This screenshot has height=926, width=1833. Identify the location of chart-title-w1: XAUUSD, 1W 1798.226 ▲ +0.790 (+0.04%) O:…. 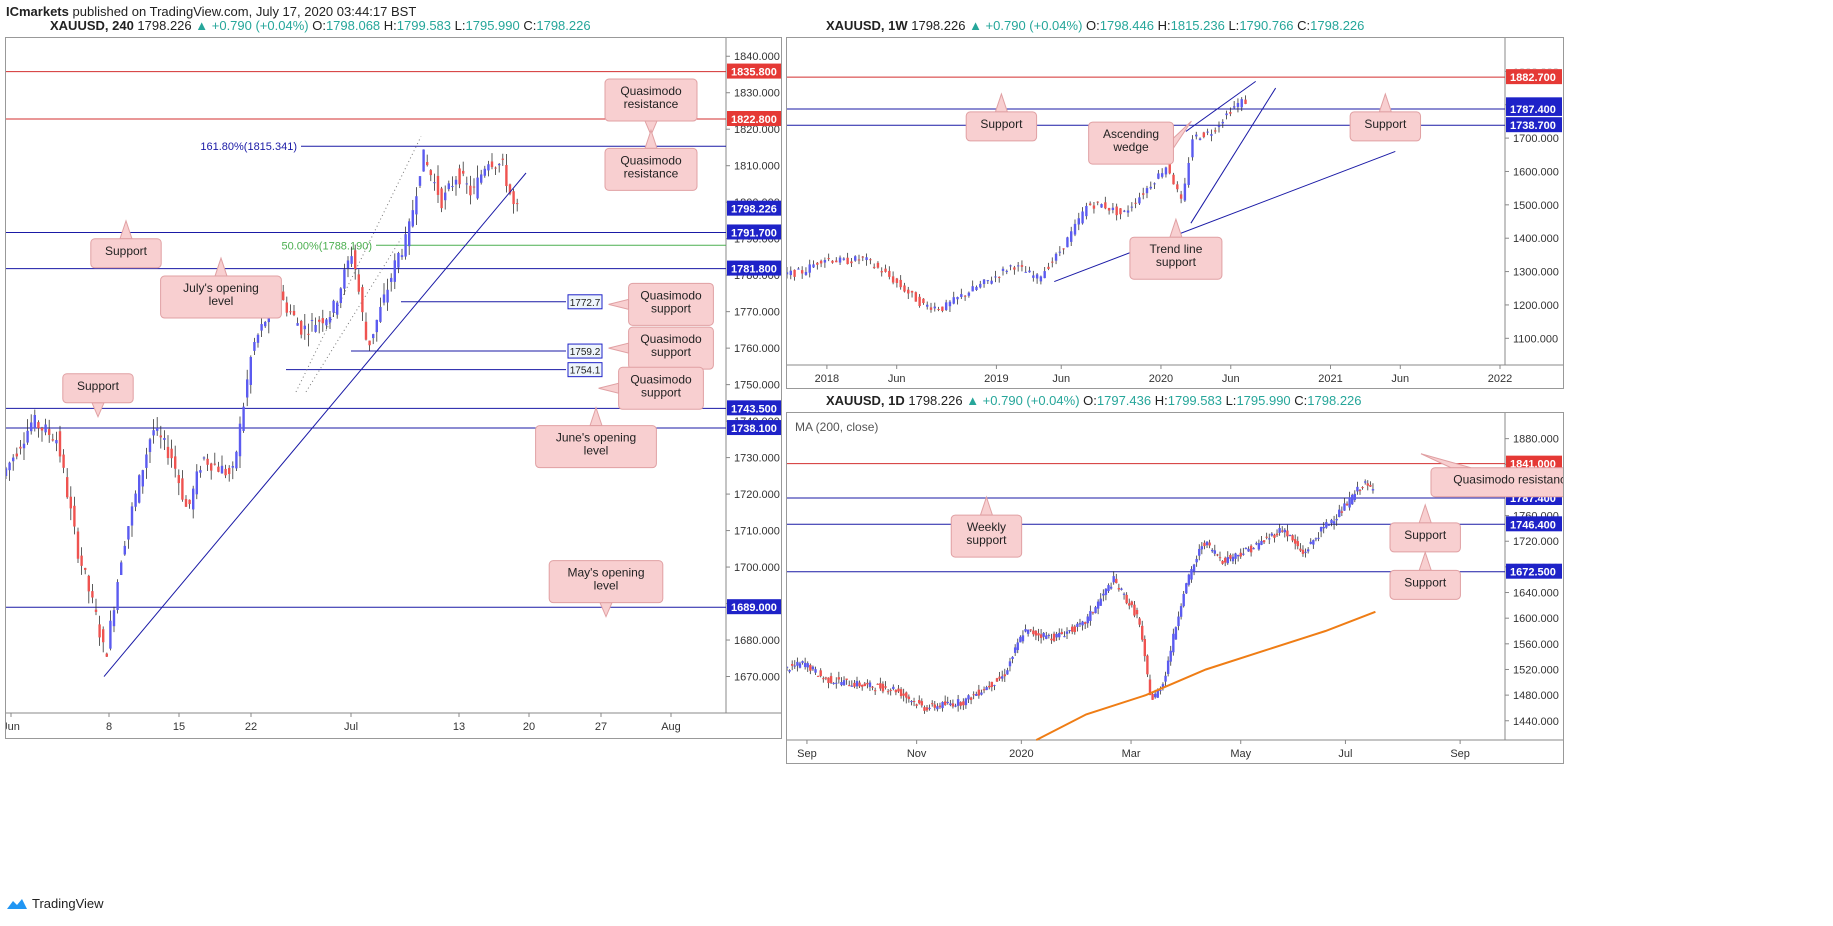
(1095, 25).